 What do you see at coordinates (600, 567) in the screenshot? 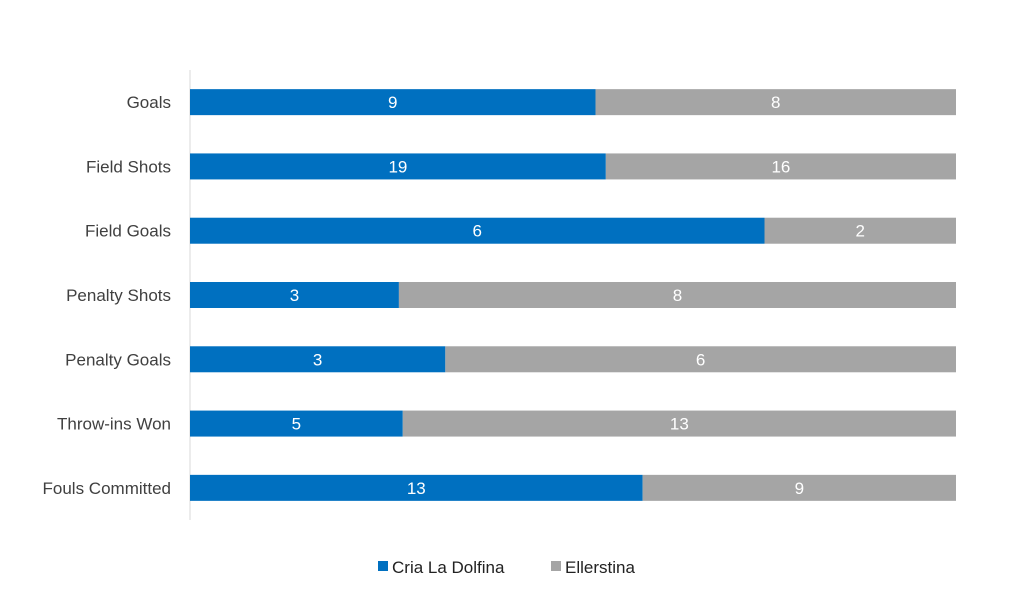
I see `legend-label: Ellerstina` at bounding box center [600, 567].